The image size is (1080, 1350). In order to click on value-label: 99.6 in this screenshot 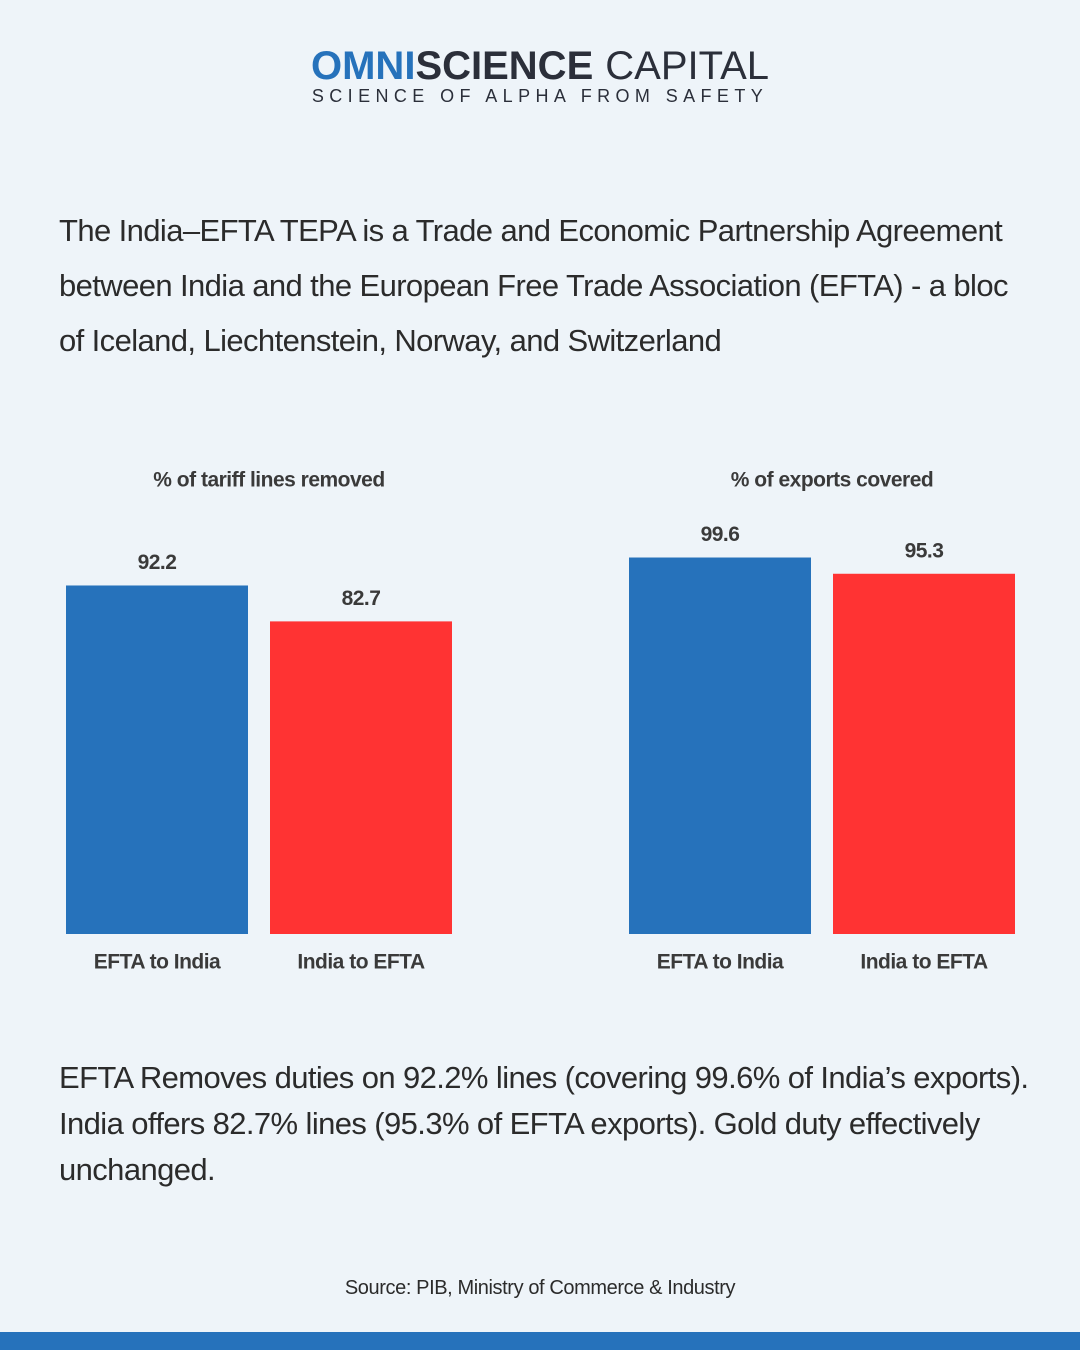, I will do `click(720, 534)`.